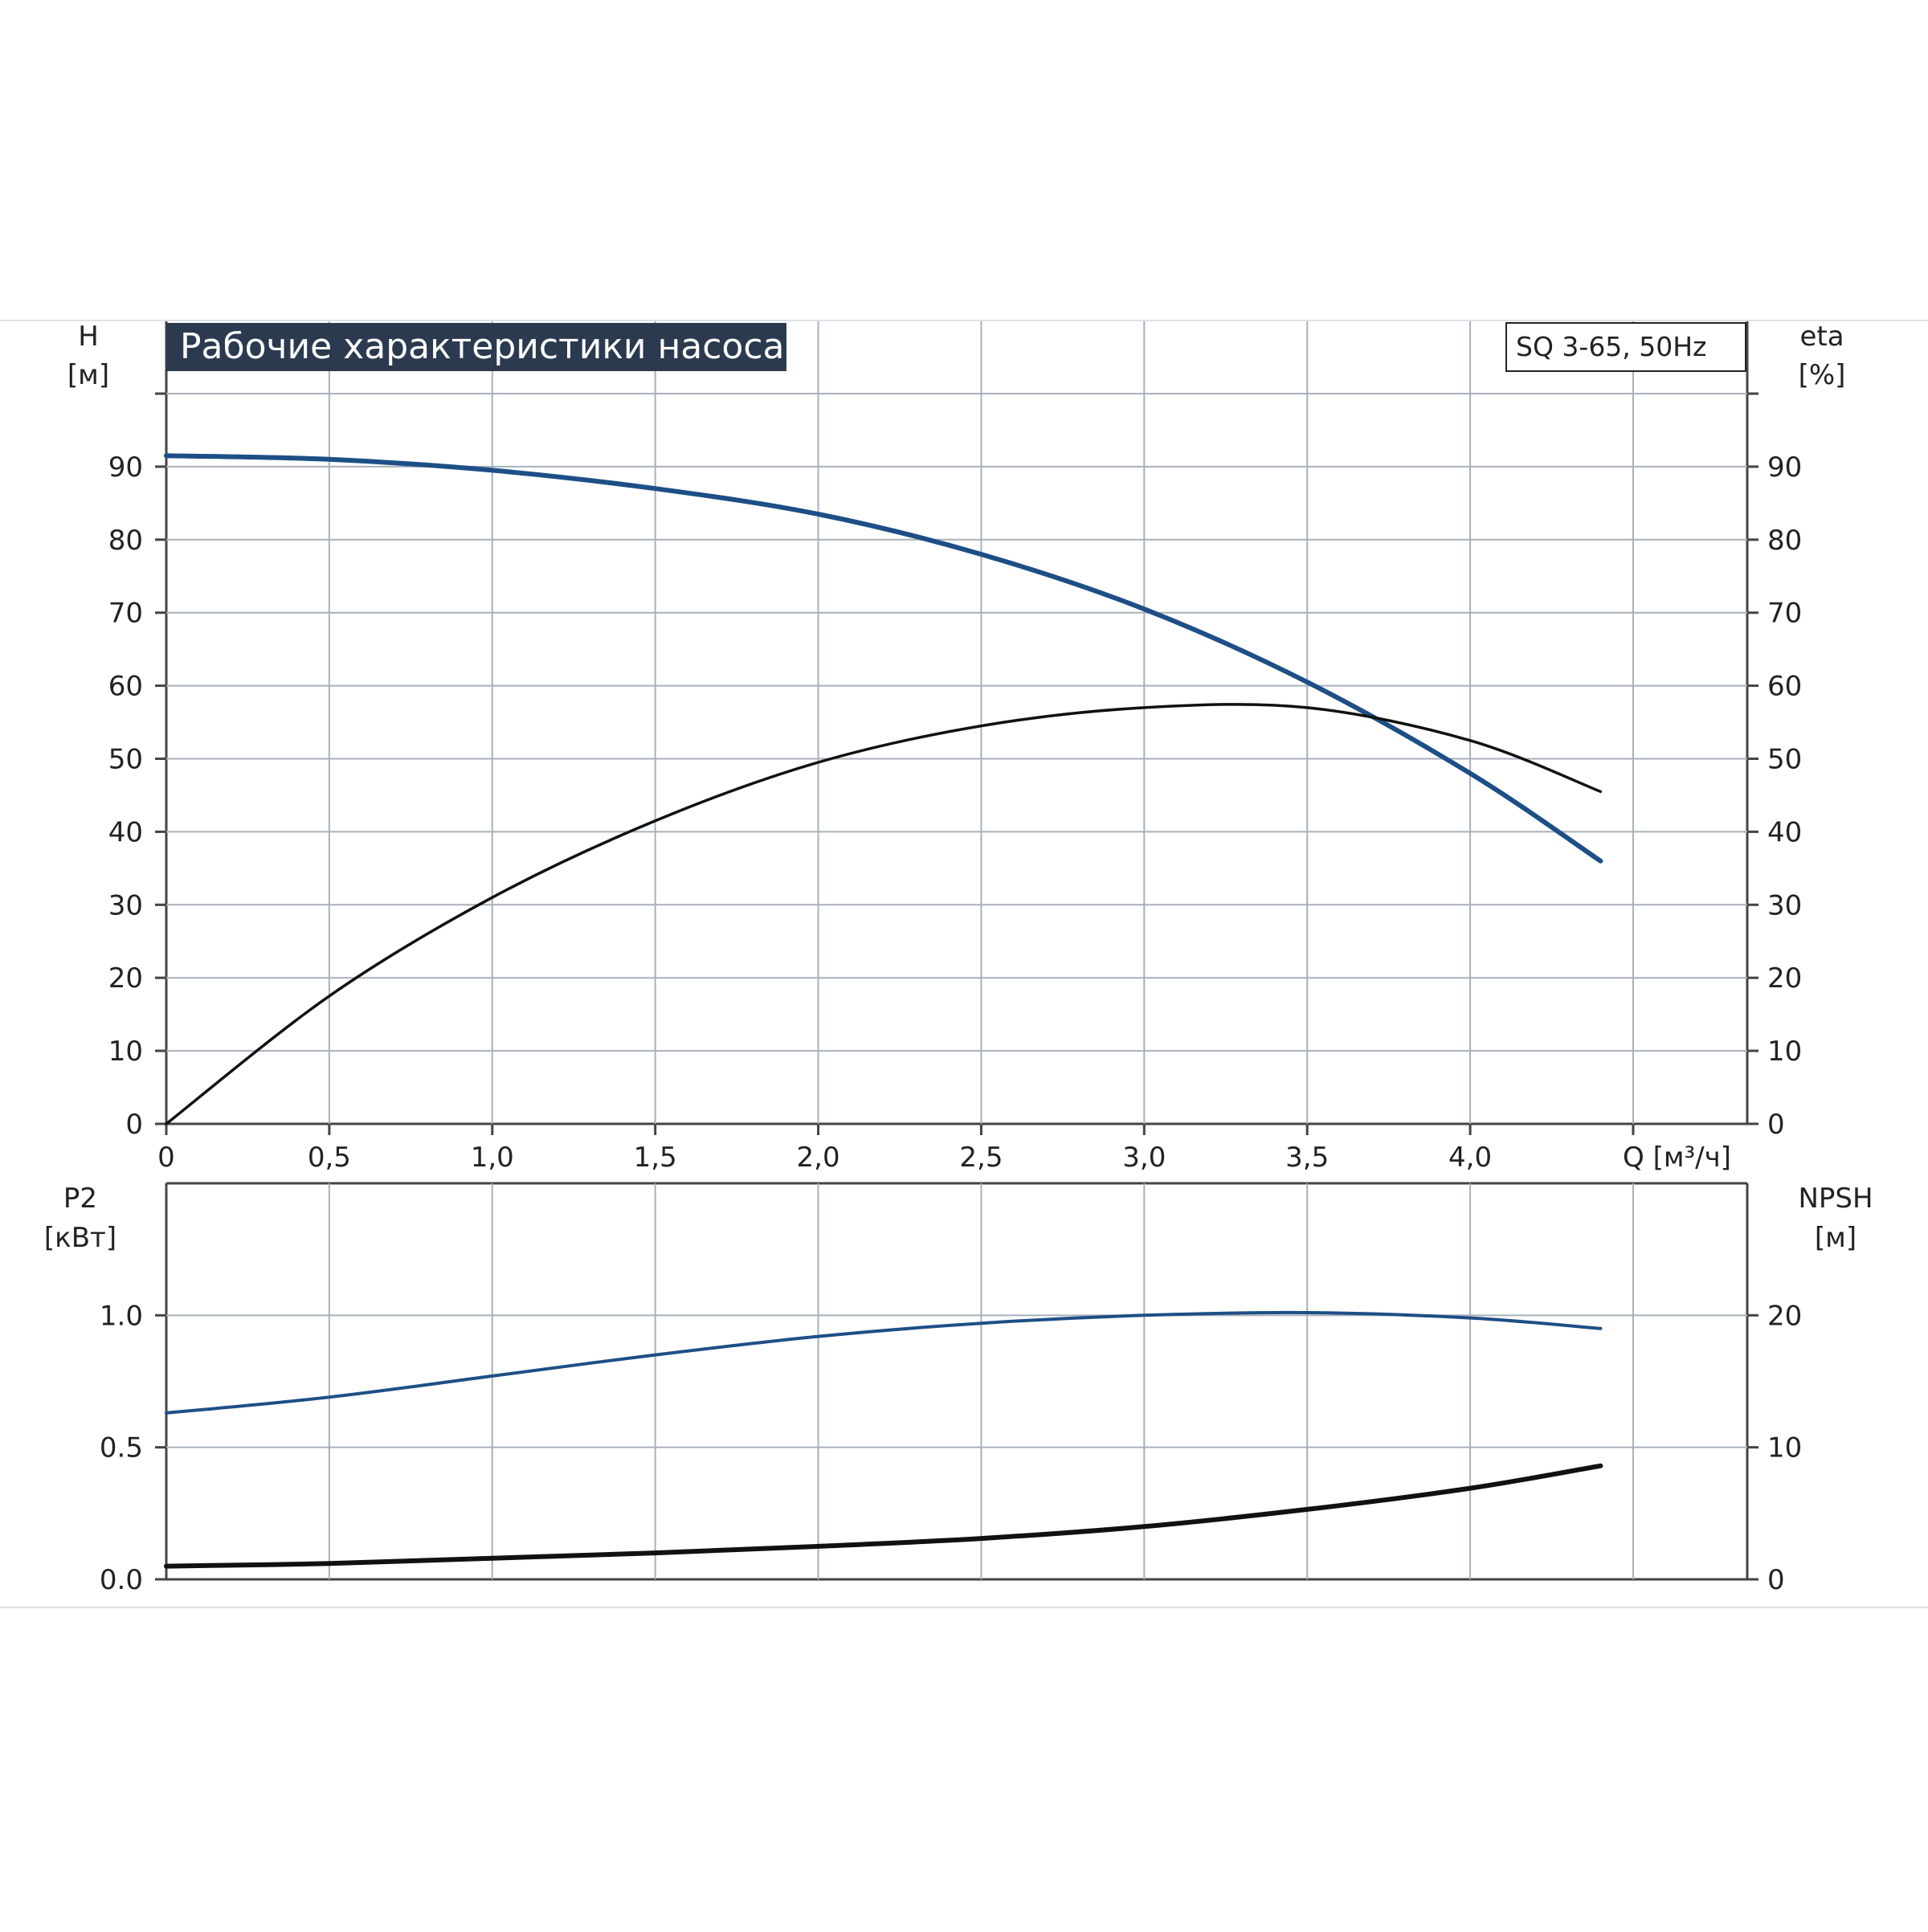 The image size is (1928, 1932). What do you see at coordinates (1784, 905) in the screenshot?
I see `eta-tick-label: 30` at bounding box center [1784, 905].